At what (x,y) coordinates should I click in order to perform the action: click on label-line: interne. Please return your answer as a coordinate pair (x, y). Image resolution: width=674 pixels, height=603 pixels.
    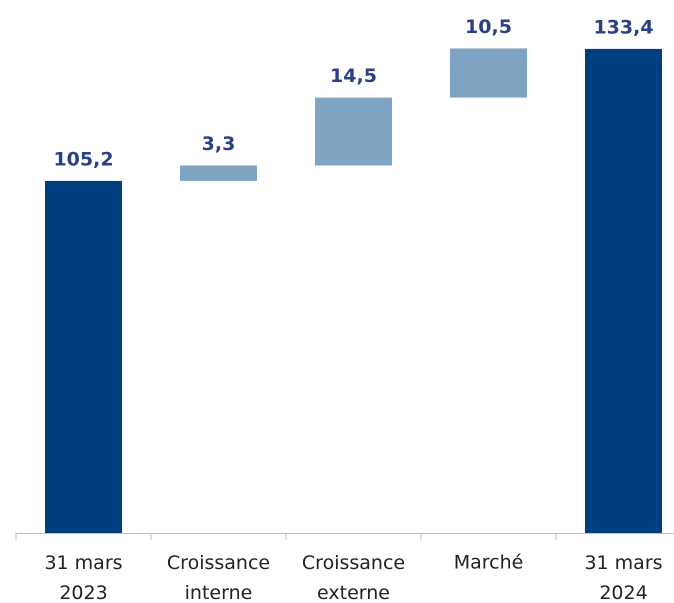
    Looking at the image, I should click on (219, 592).